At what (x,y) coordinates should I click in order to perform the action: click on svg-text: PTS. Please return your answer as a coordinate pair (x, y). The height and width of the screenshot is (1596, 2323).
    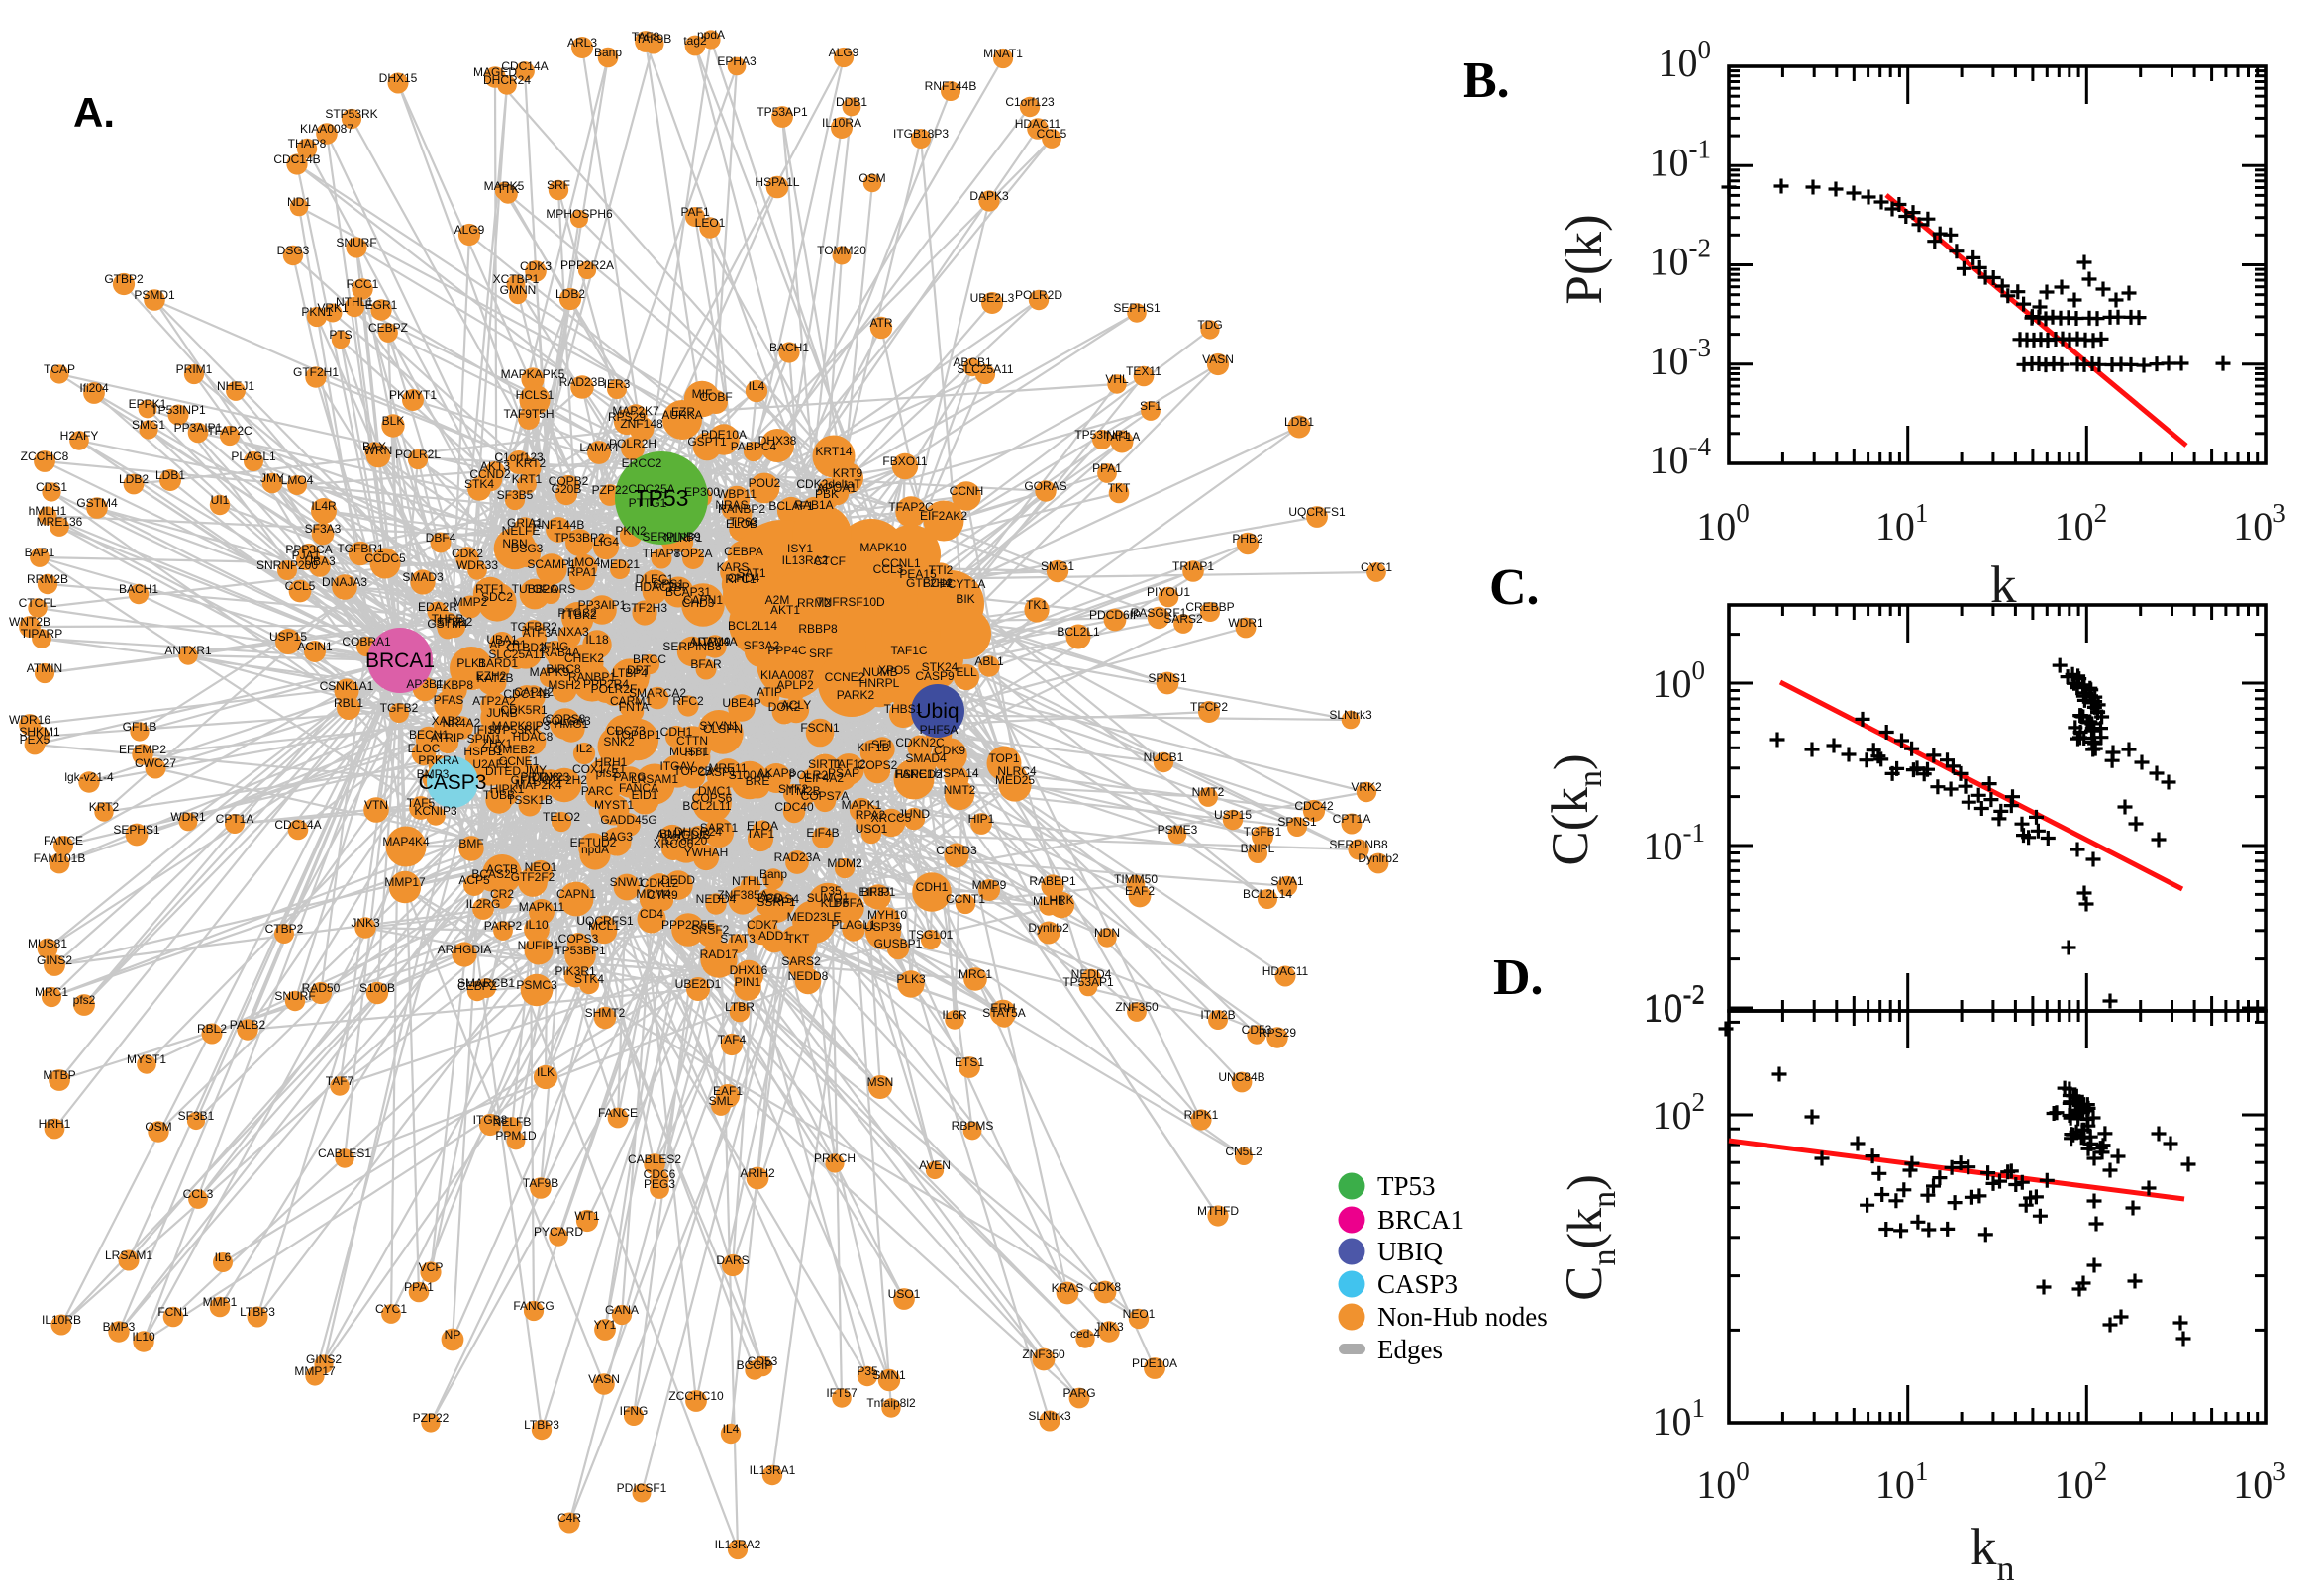
    Looking at the image, I should click on (340, 335).